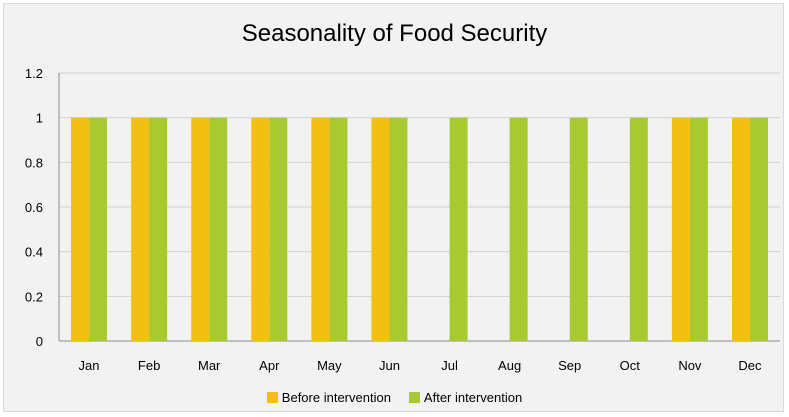 Image resolution: width=789 pixels, height=417 pixels. Describe the element at coordinates (394, 397) in the screenshot. I see `legend: Before intervention After intervention` at that location.